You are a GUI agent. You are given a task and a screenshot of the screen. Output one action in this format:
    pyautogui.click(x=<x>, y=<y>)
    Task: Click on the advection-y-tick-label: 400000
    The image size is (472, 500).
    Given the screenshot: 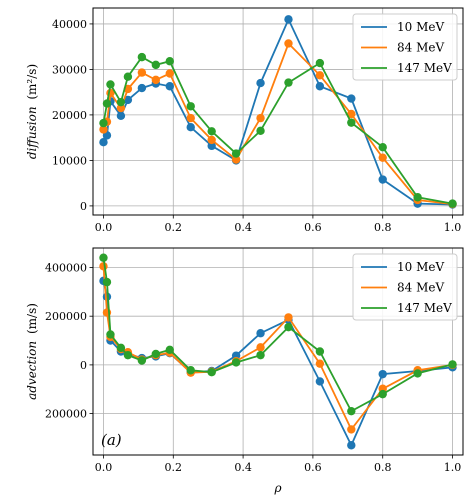 What is the action you would take?
    pyautogui.click(x=66, y=267)
    